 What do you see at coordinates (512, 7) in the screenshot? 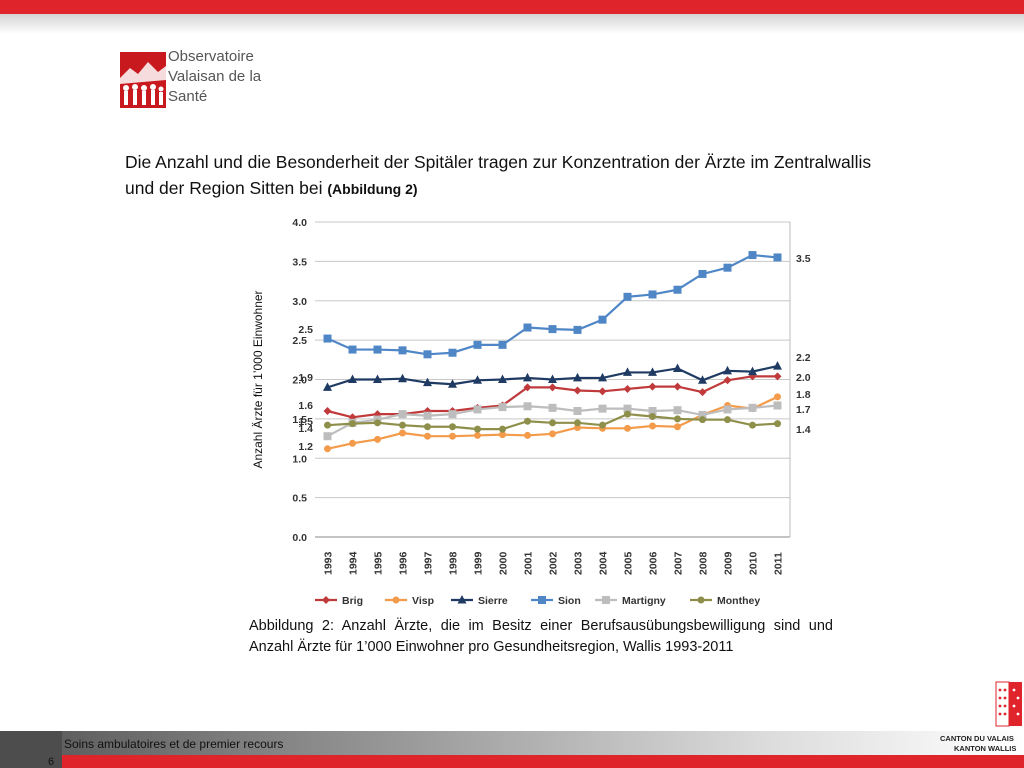
I see `top-accent-bar` at bounding box center [512, 7].